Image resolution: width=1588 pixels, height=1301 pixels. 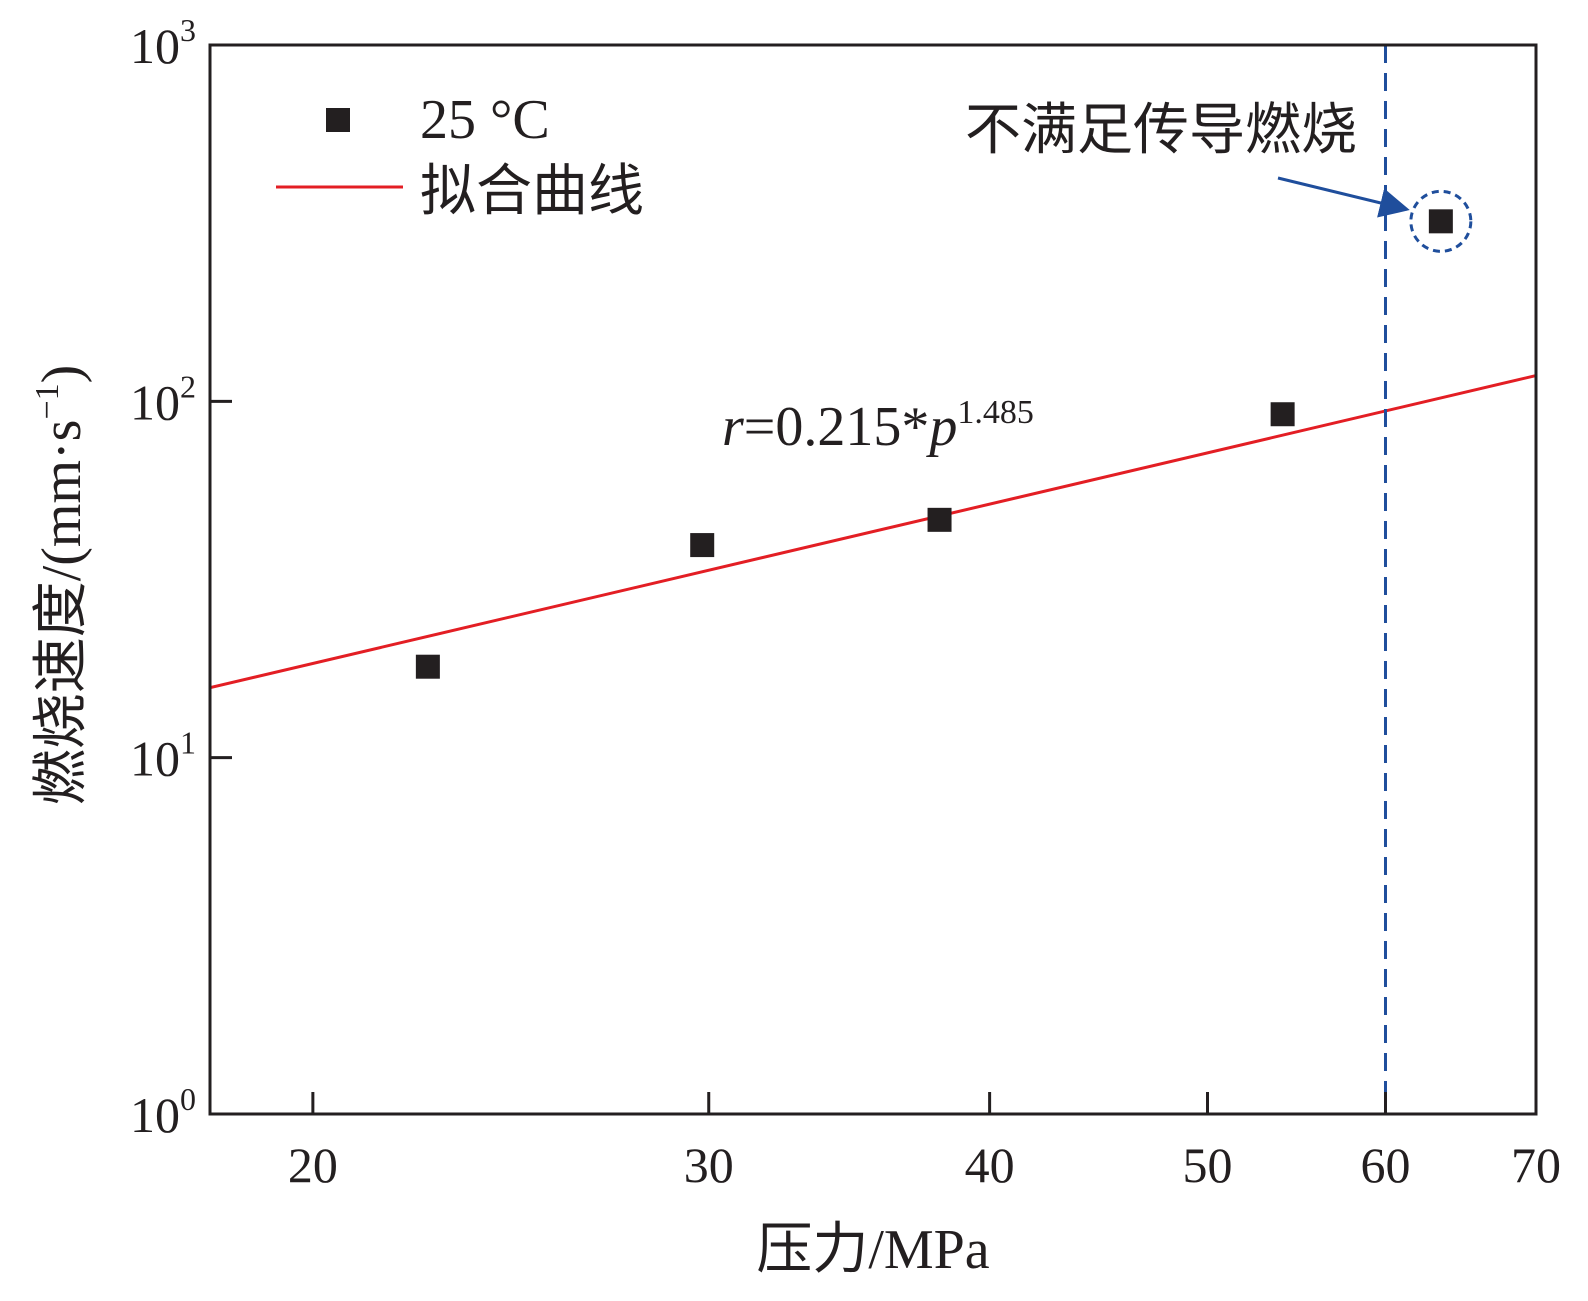 What do you see at coordinates (460, 156) in the screenshot?
I see `legend: 25 °C 拟合曲线` at bounding box center [460, 156].